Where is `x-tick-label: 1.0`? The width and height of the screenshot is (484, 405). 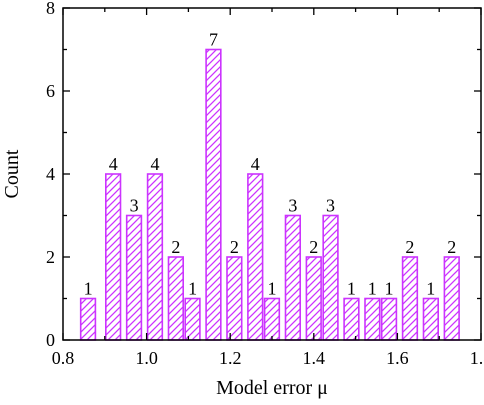 x-tick-label: 1.0 is located at coordinates (146, 358).